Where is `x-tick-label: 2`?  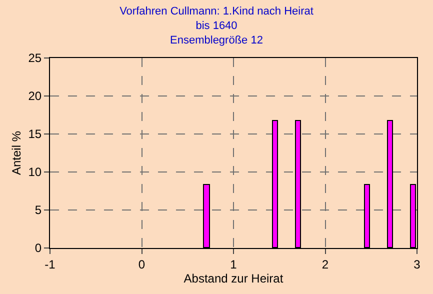 x-tick-label: 2 is located at coordinates (325, 264).